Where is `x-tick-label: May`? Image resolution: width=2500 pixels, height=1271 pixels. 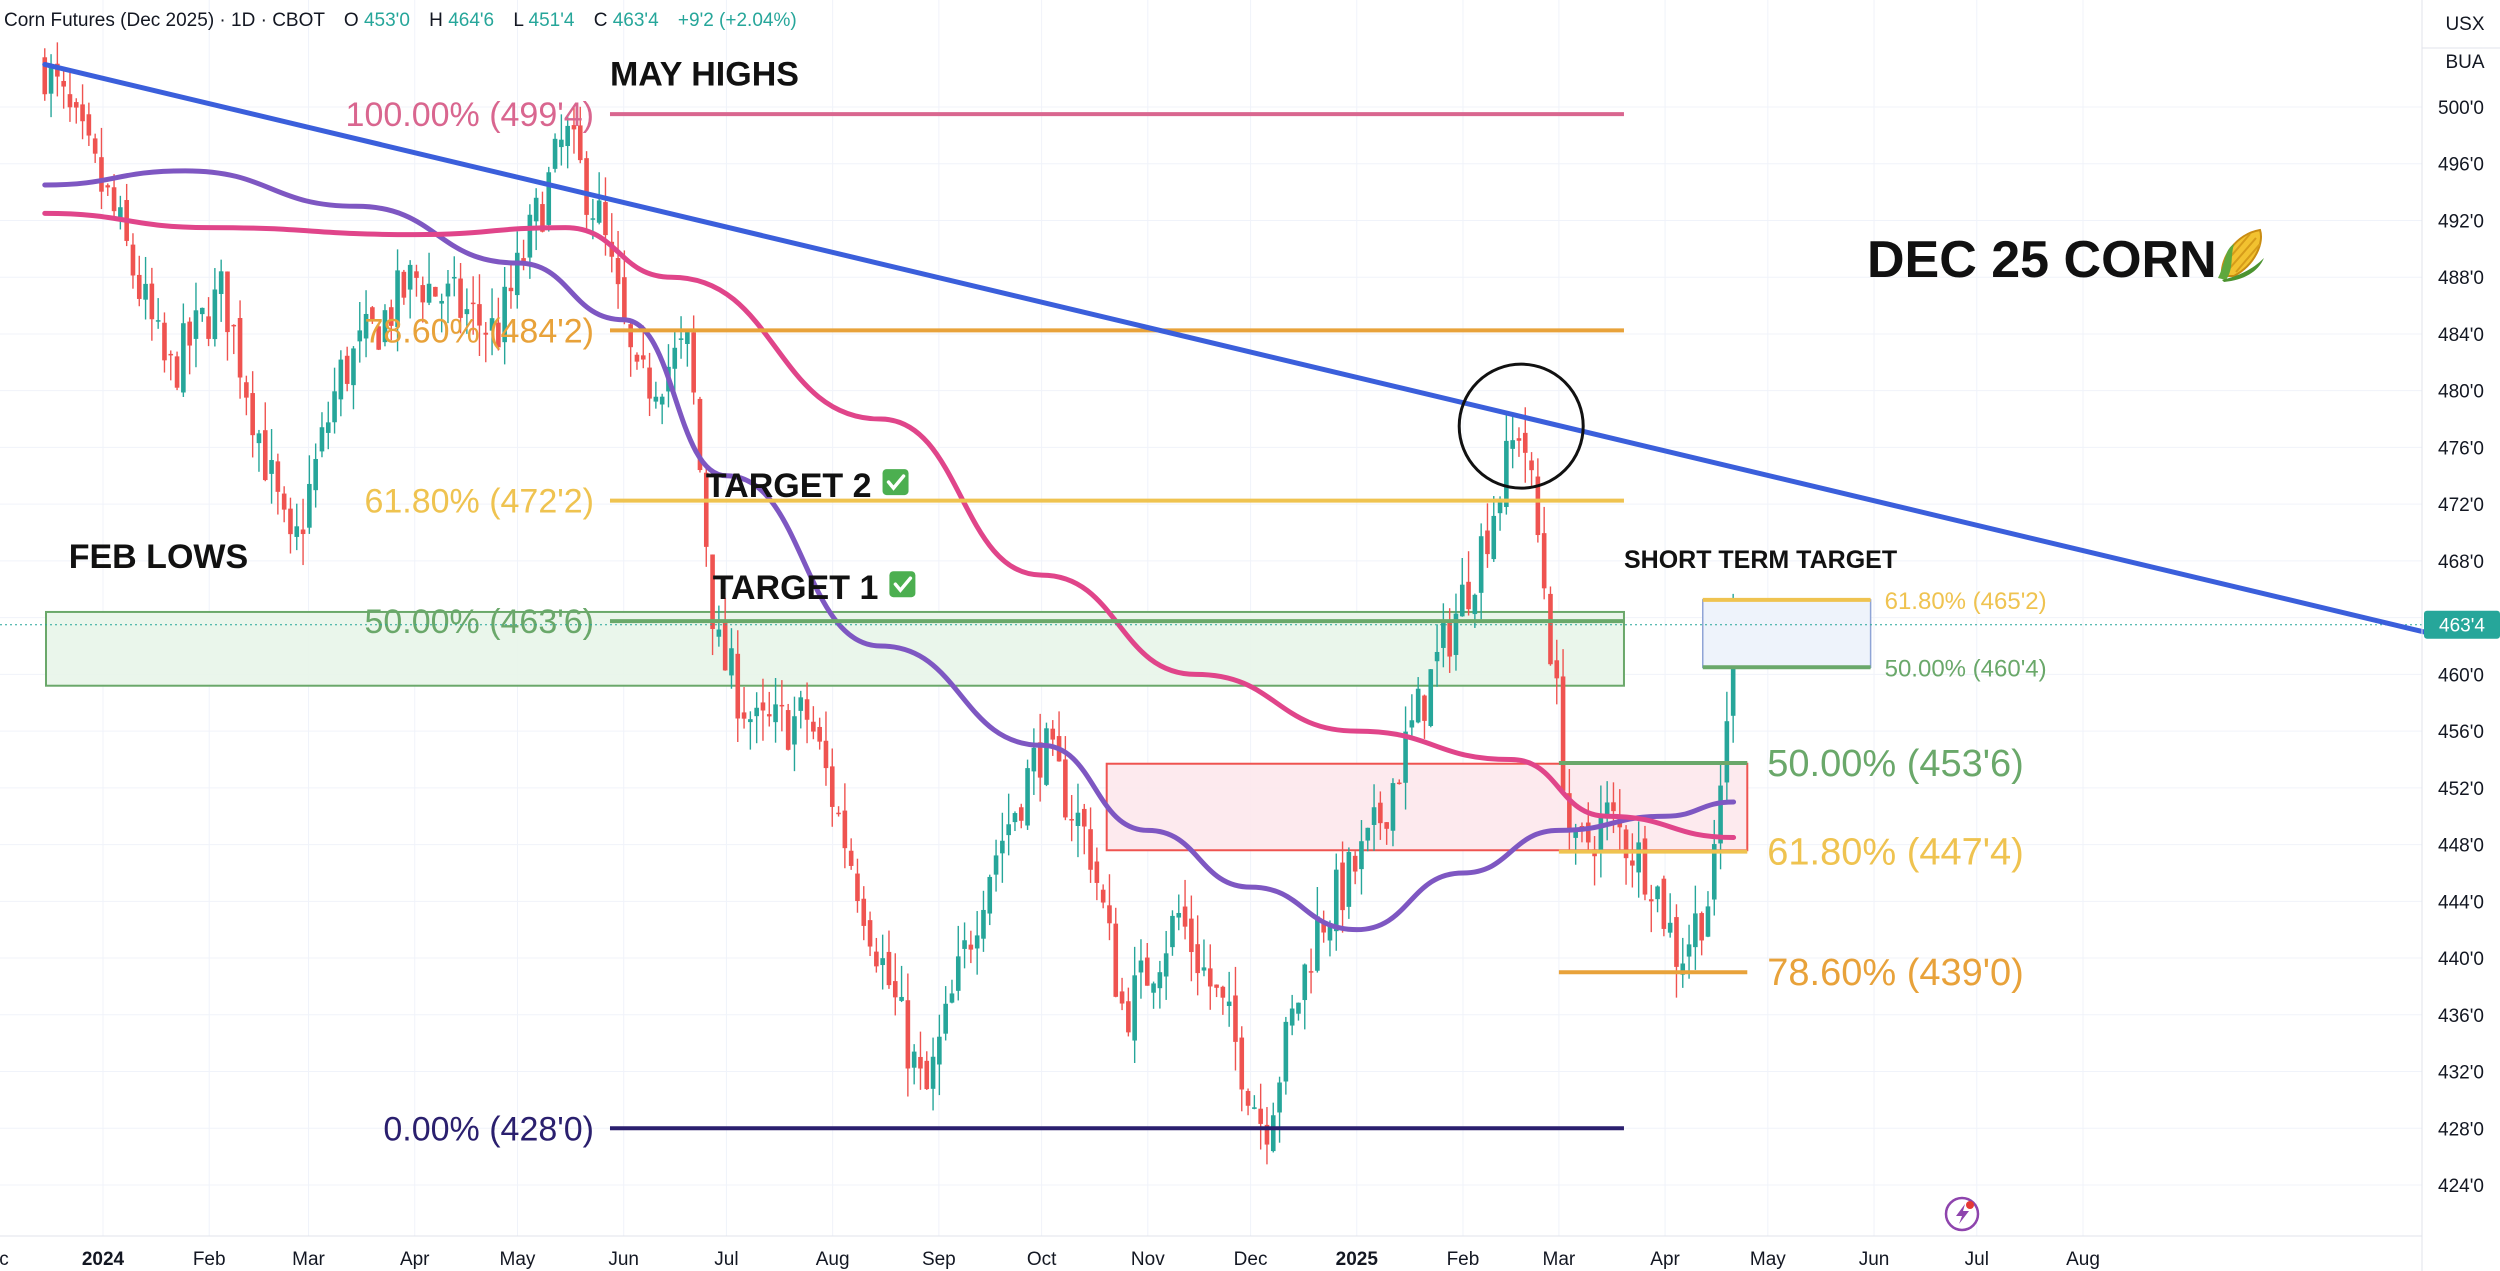 x-tick-label: May is located at coordinates (1768, 1259).